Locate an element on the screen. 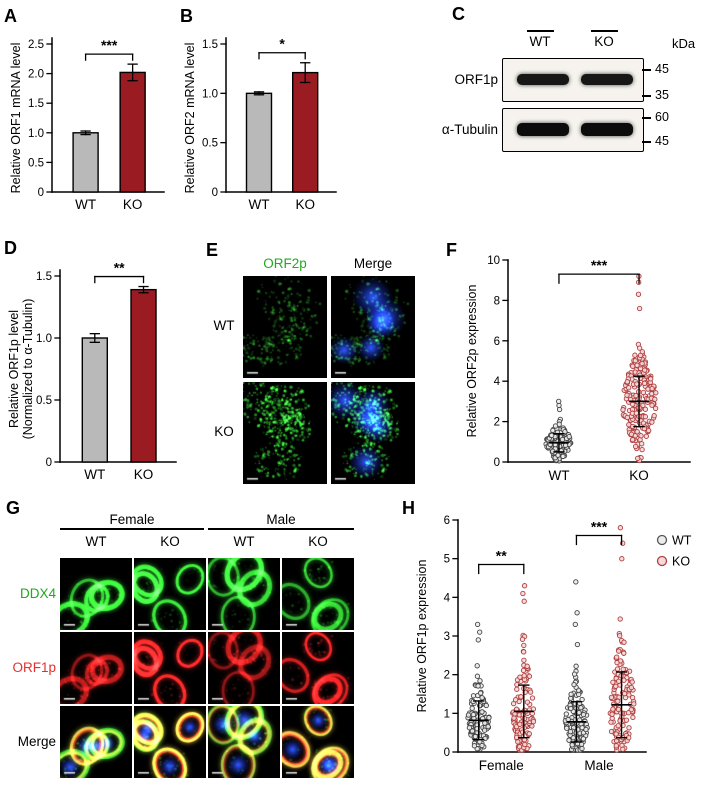 This screenshot has height=785, width=709. panel-a-label: A is located at coordinates (10, 16).